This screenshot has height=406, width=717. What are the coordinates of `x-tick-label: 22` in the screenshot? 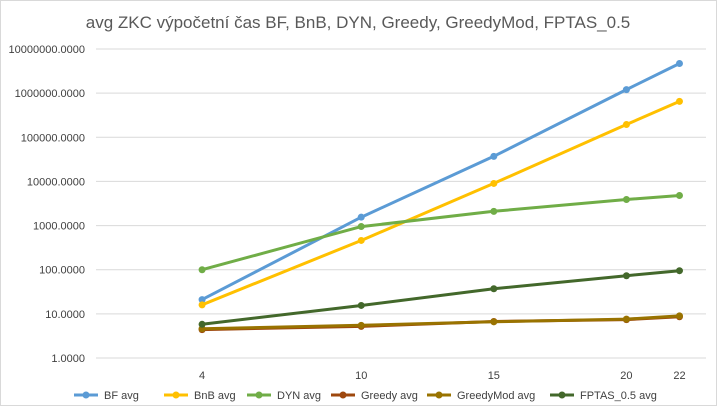 It's located at (679, 376).